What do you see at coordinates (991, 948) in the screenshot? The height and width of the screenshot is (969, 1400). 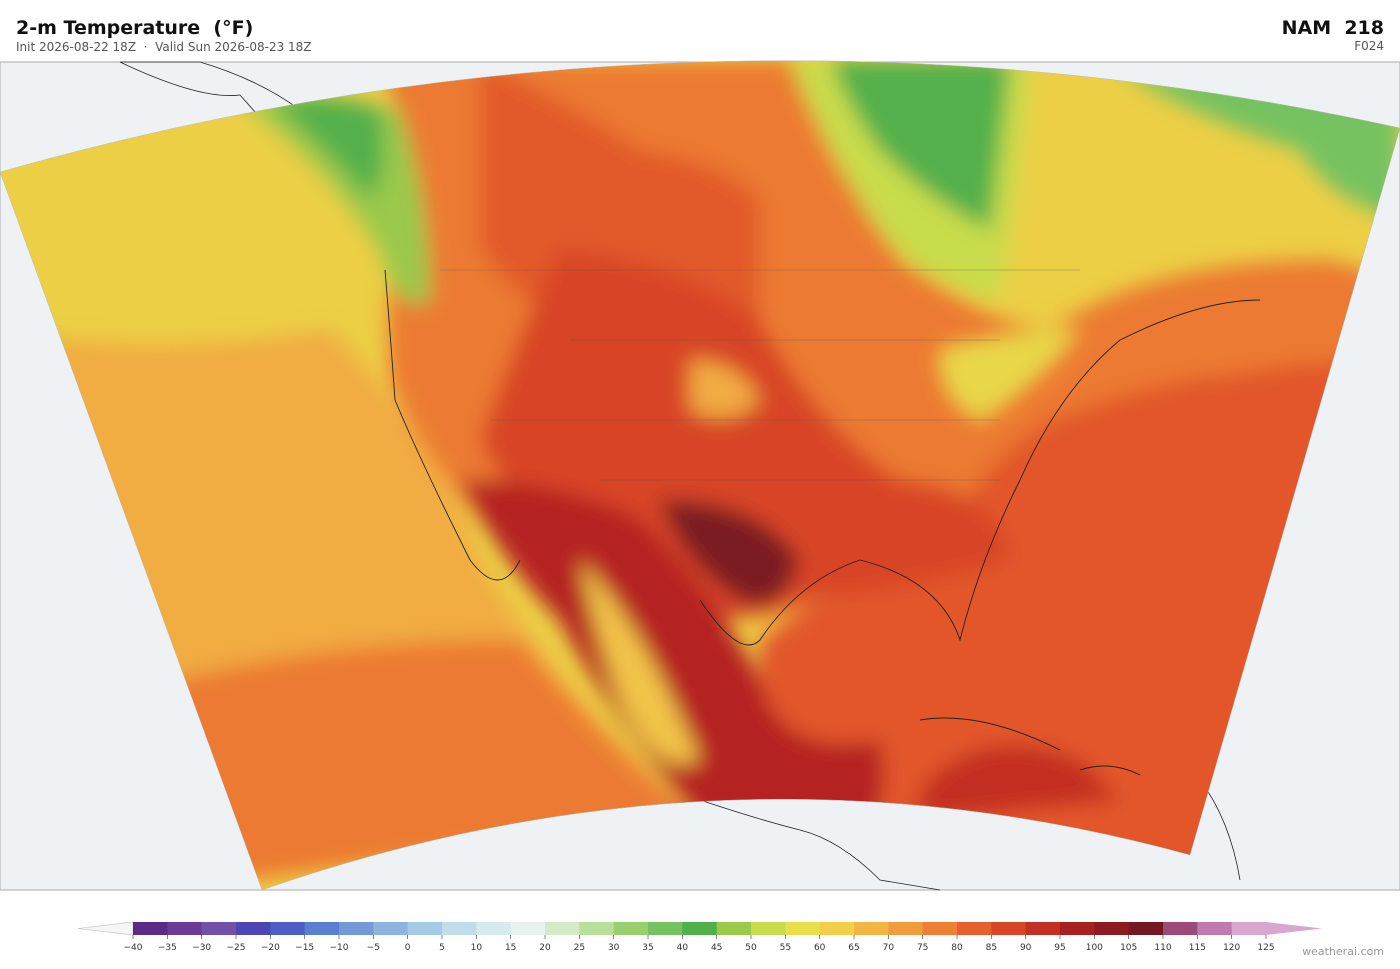 I see `colorbar-tick-label: 85` at bounding box center [991, 948].